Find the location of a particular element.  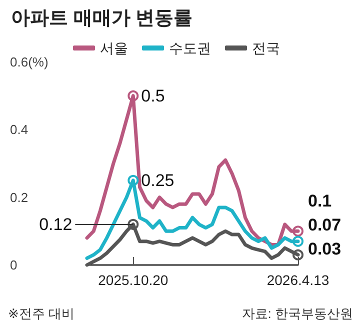

y-tick-label: 0 is located at coordinates (14, 265).